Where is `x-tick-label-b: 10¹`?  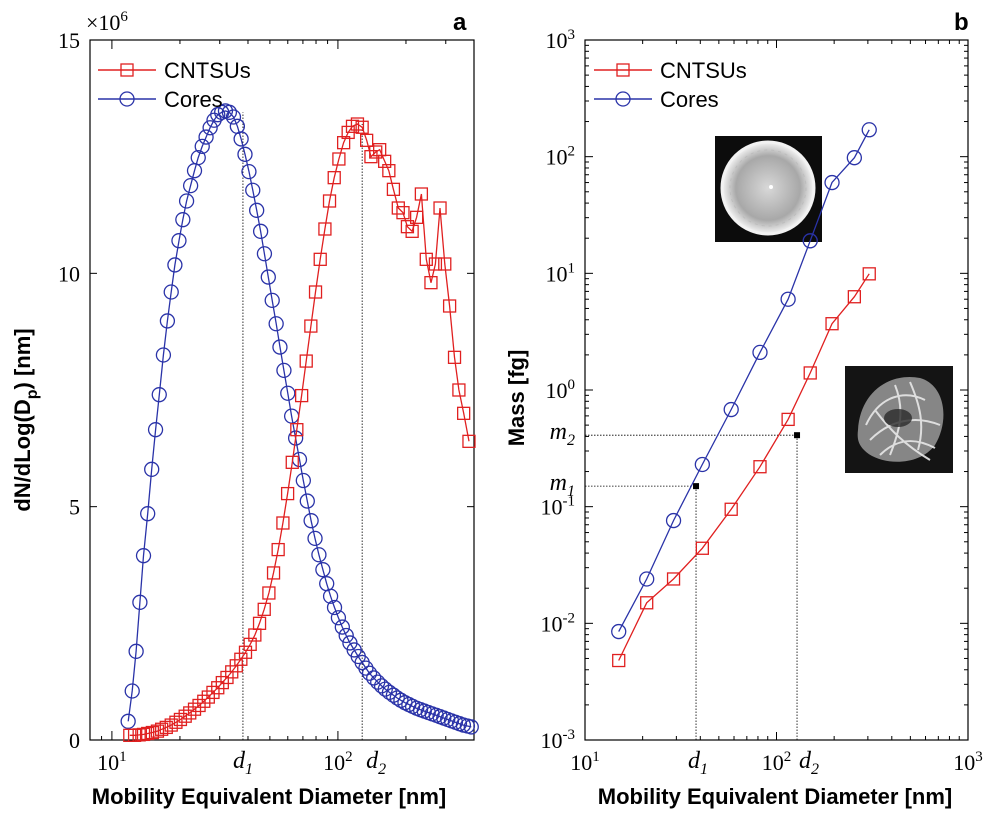
x-tick-label-b: 10¹ is located at coordinates (585, 762).